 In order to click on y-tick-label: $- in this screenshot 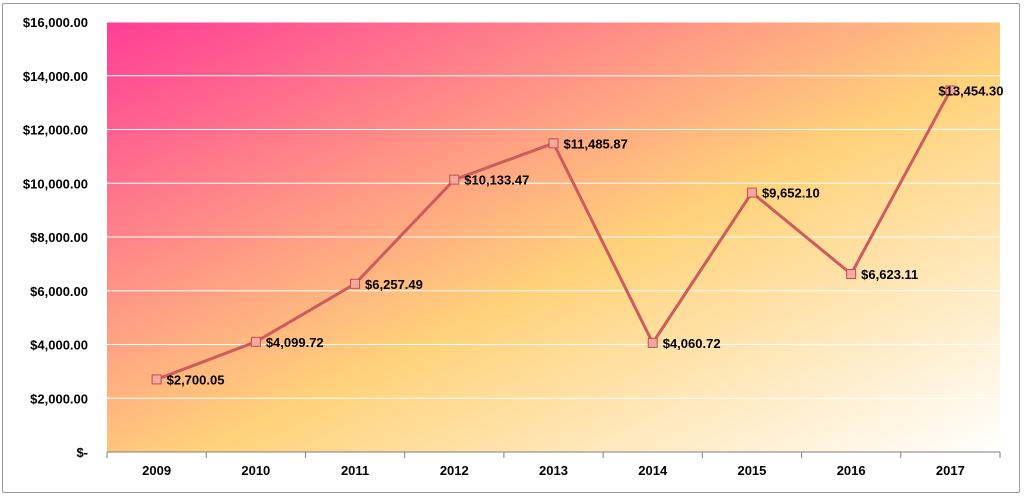, I will do `click(82, 452)`.